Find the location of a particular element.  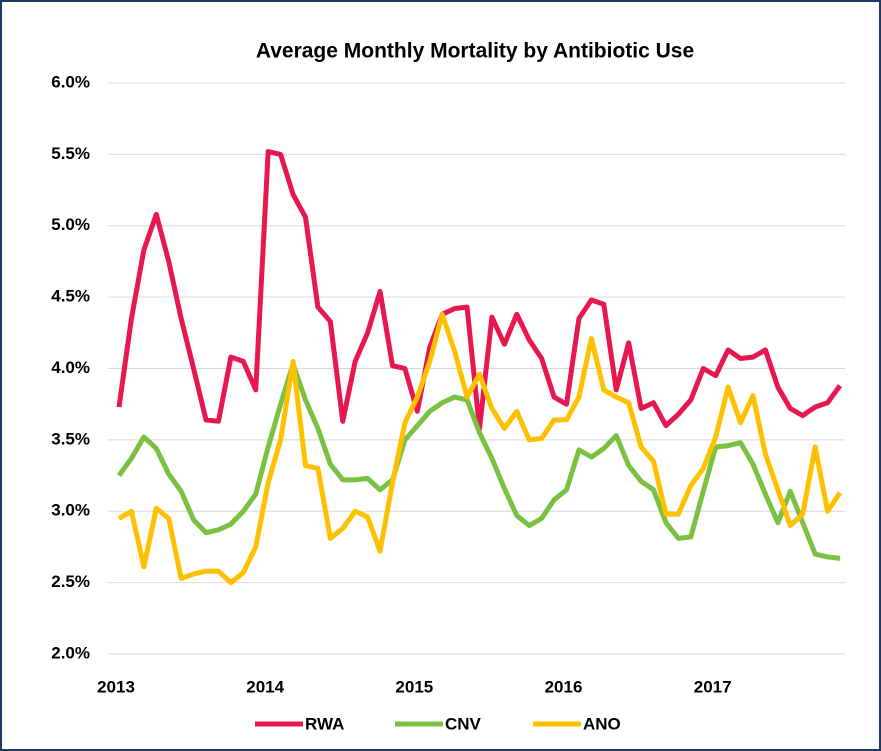

legend-label: ANO is located at coordinates (602, 723).